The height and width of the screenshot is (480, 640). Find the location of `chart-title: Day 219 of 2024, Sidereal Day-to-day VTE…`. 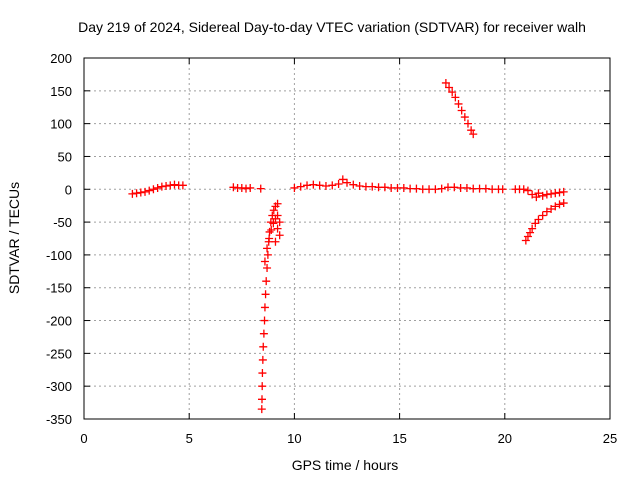

chart-title: Day 219 of 2024, Sidereal Day-to-day VTE… is located at coordinates (332, 27).